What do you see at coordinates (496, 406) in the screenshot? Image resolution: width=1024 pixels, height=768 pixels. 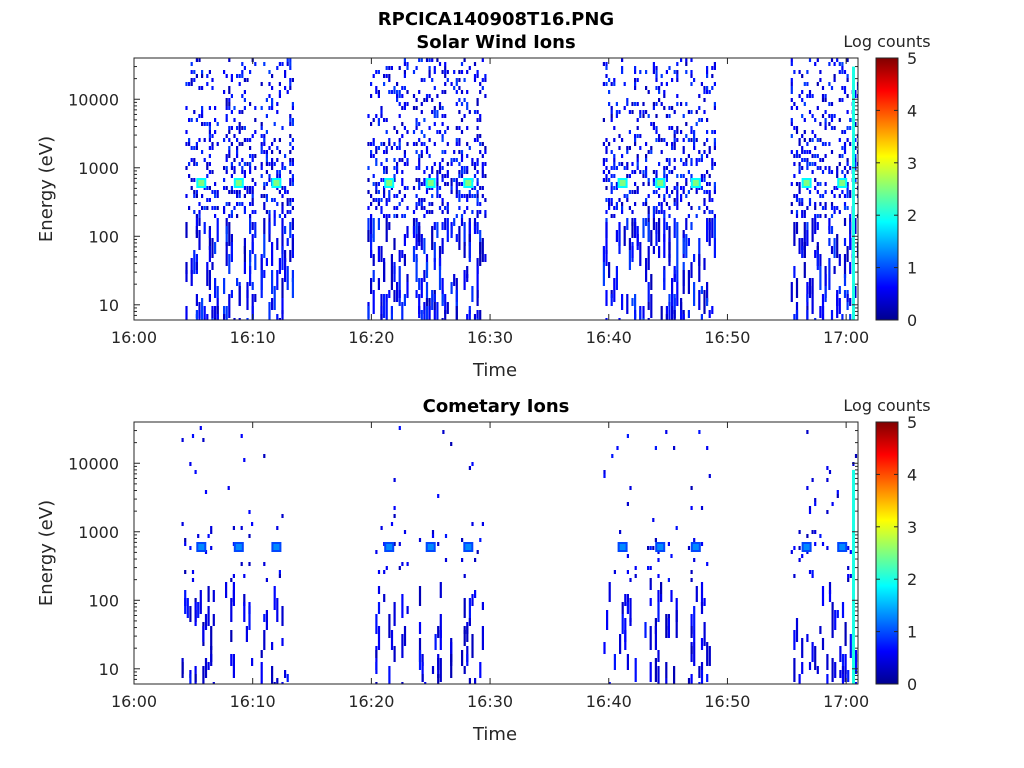 I see `panel-title: Cometary Ions` at bounding box center [496, 406].